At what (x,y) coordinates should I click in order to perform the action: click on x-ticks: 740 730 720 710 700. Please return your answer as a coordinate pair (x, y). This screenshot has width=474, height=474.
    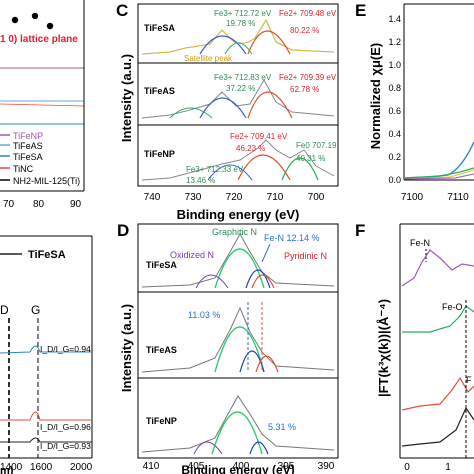
    Looking at the image, I should click on (234, 197).